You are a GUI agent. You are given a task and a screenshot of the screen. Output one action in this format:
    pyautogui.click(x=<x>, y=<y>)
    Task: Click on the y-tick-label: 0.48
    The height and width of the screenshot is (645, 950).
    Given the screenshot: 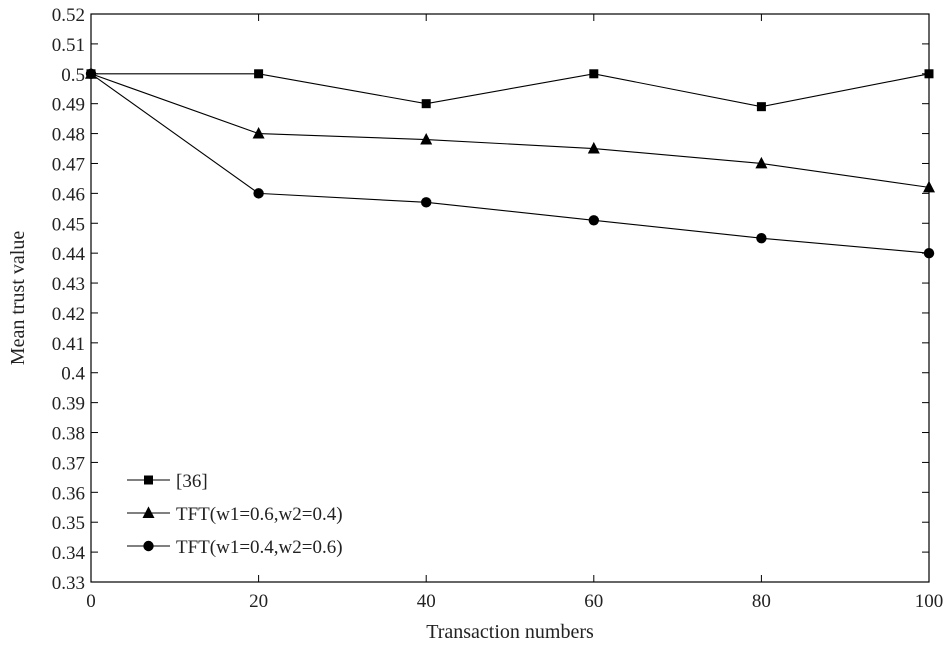 What is the action you would take?
    pyautogui.click(x=68, y=135)
    